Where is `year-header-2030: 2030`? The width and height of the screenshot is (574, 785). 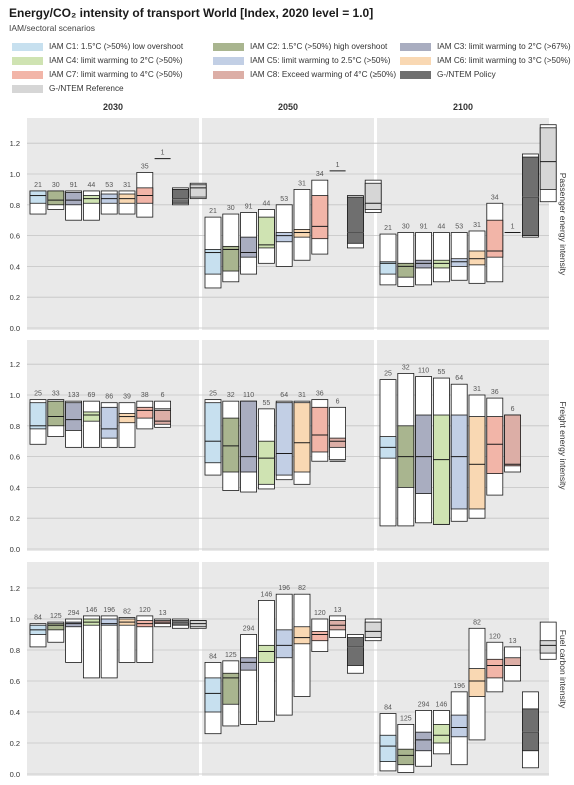
year-header-2030: 2030 is located at coordinates (113, 107).